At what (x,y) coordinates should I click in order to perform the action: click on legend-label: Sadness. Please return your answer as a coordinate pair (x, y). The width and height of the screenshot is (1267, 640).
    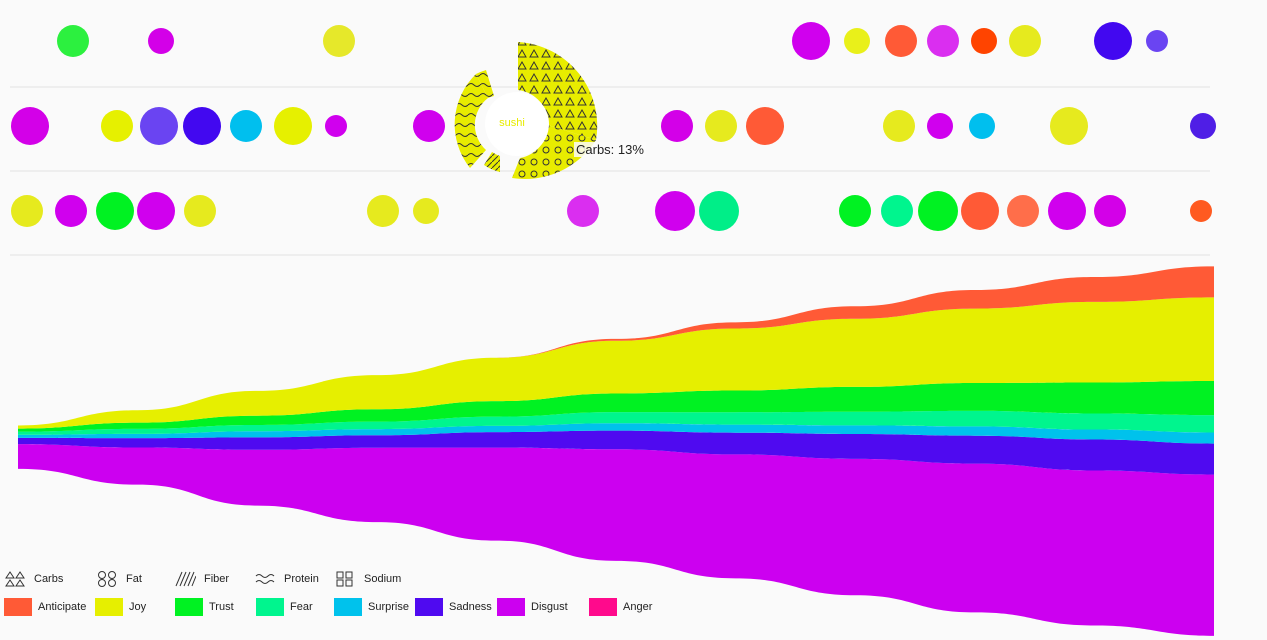
    Looking at the image, I should click on (470, 607).